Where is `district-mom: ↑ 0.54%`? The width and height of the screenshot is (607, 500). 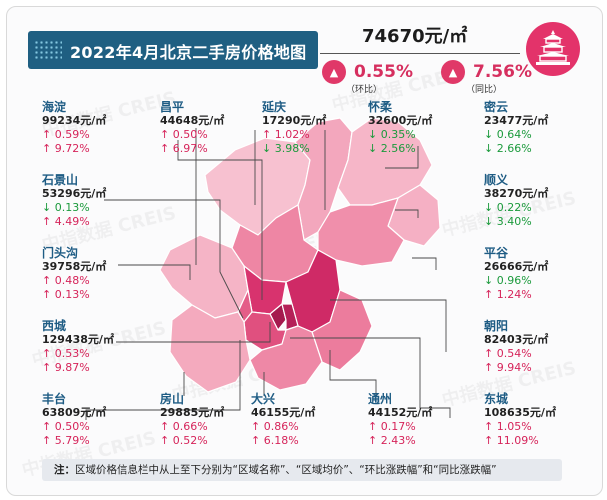 district-mom: ↑ 0.54% is located at coordinates (508, 353).